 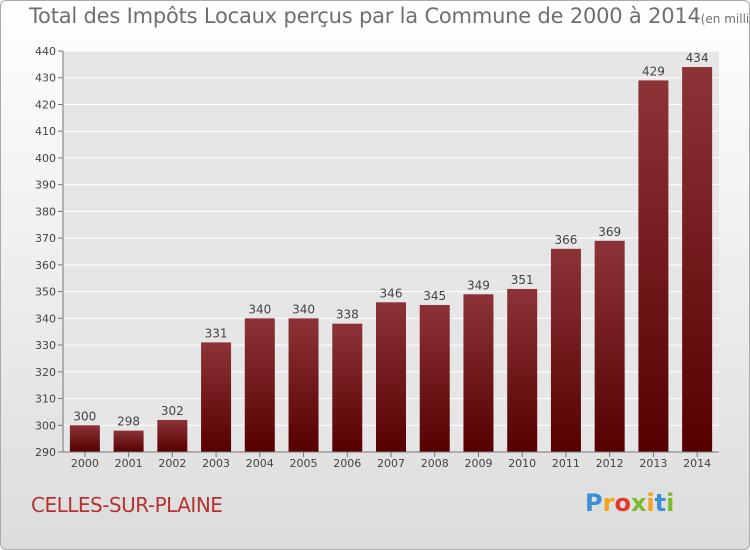 I want to click on y-tick-label: 430, so click(x=45, y=78).